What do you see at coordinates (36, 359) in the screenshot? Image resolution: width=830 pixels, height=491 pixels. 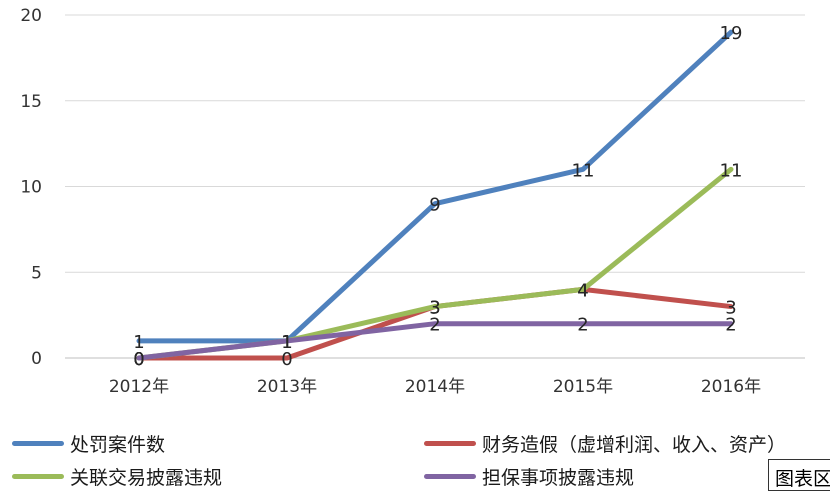 I see `y-tick-label: 0` at bounding box center [36, 359].